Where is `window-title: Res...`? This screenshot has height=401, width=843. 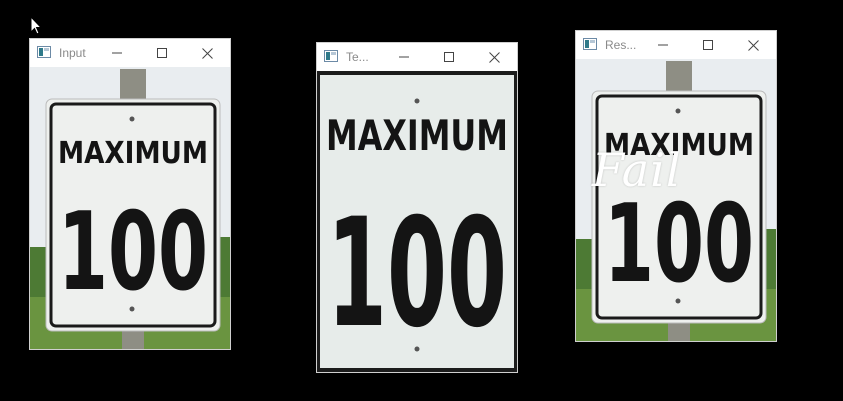 window-title: Res... is located at coordinates (621, 45).